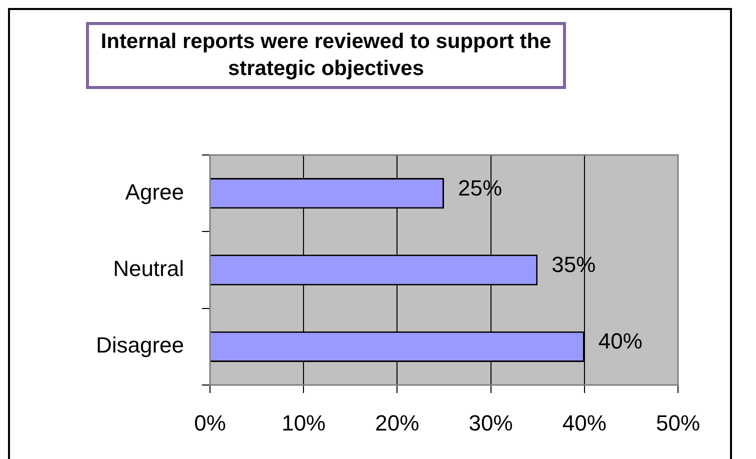 This screenshot has width=756, height=459. What do you see at coordinates (678, 423) in the screenshot?
I see `x-tick-label: 50%` at bounding box center [678, 423].